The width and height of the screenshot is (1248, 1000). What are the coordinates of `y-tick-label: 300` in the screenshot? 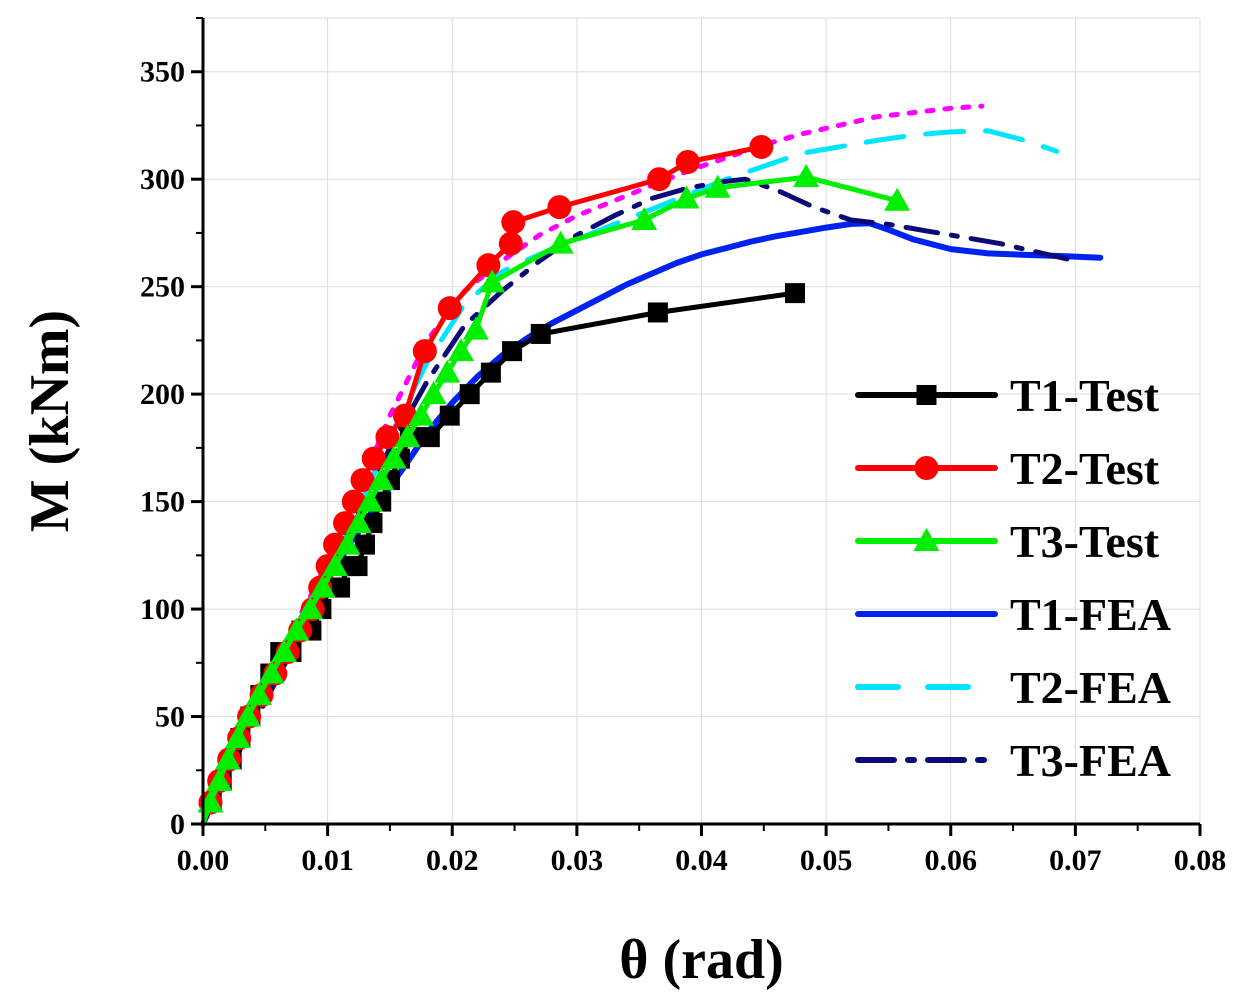 It's located at (162, 179).